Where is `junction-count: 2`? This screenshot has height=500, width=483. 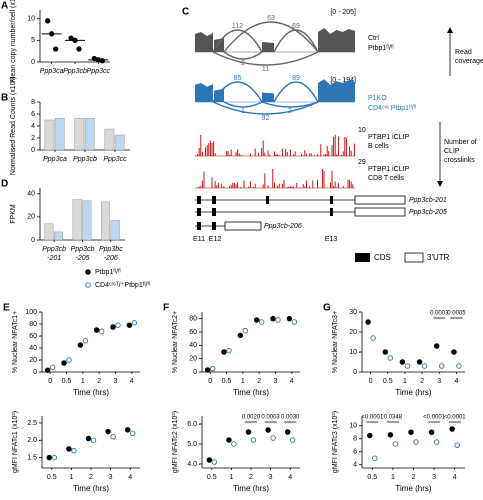 junction-count: 2 is located at coordinates (243, 63).